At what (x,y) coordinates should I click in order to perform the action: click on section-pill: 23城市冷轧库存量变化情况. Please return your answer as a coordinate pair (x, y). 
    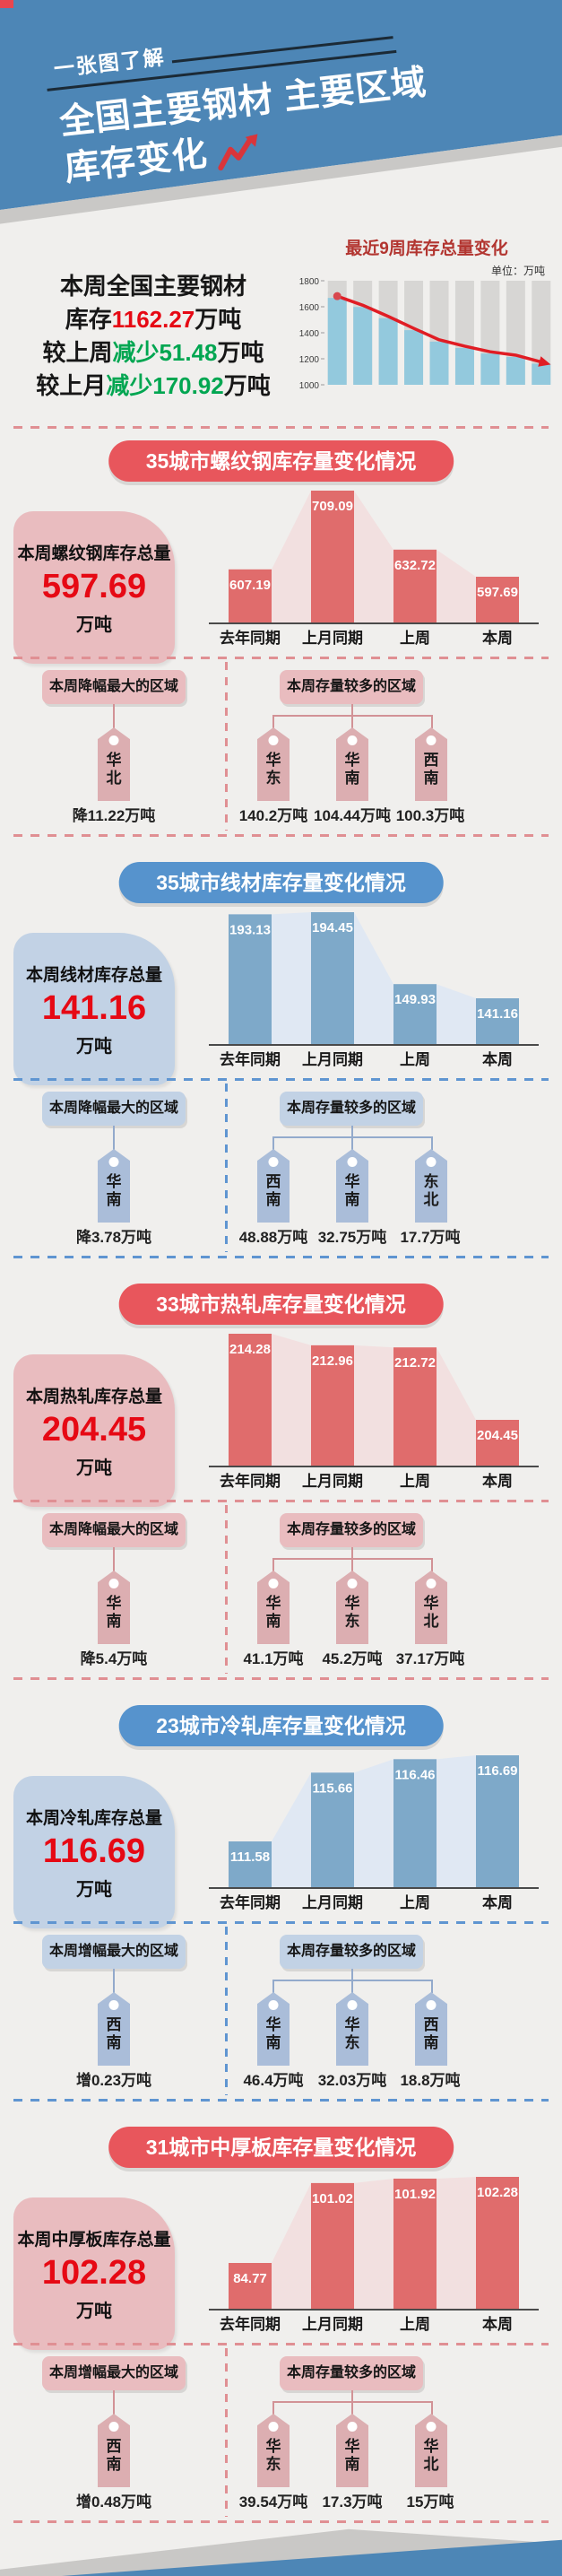
    Looking at the image, I should click on (281, 1725).